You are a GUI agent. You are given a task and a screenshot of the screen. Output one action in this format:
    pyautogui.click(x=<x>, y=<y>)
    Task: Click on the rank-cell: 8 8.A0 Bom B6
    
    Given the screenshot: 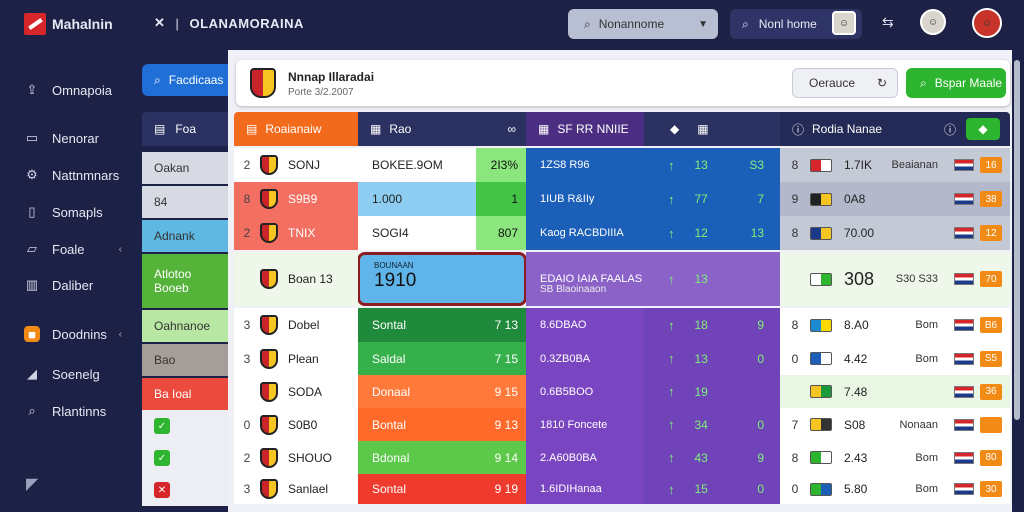 What is the action you would take?
    pyautogui.click(x=895, y=325)
    